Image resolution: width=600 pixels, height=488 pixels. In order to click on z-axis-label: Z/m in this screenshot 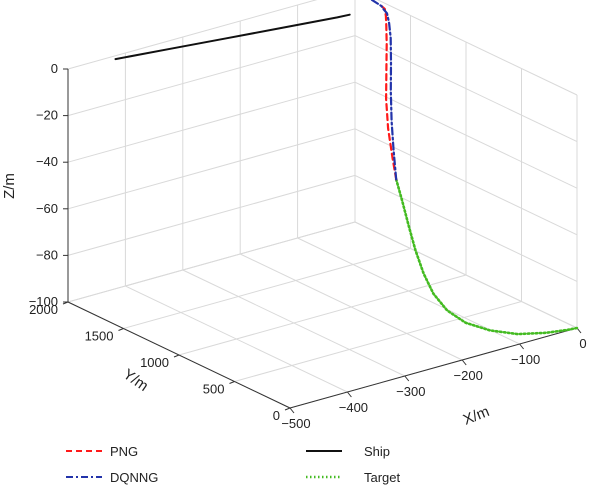, I will do `click(9, 186)`.